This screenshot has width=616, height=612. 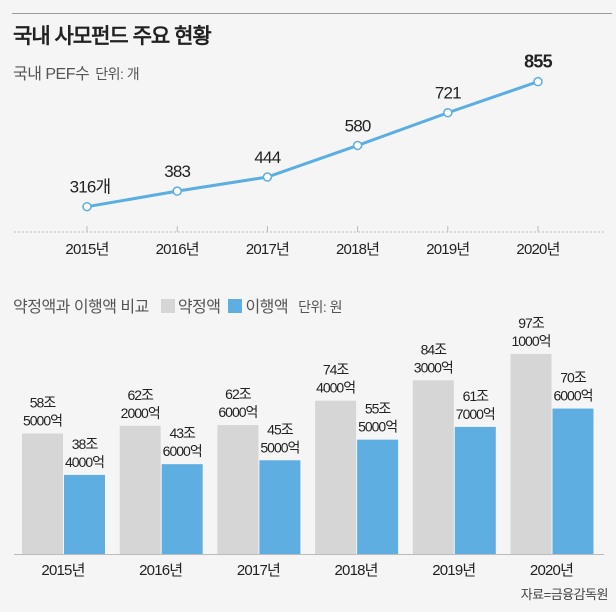 What do you see at coordinates (358, 125) in the screenshot?
I see `data-label: 580` at bounding box center [358, 125].